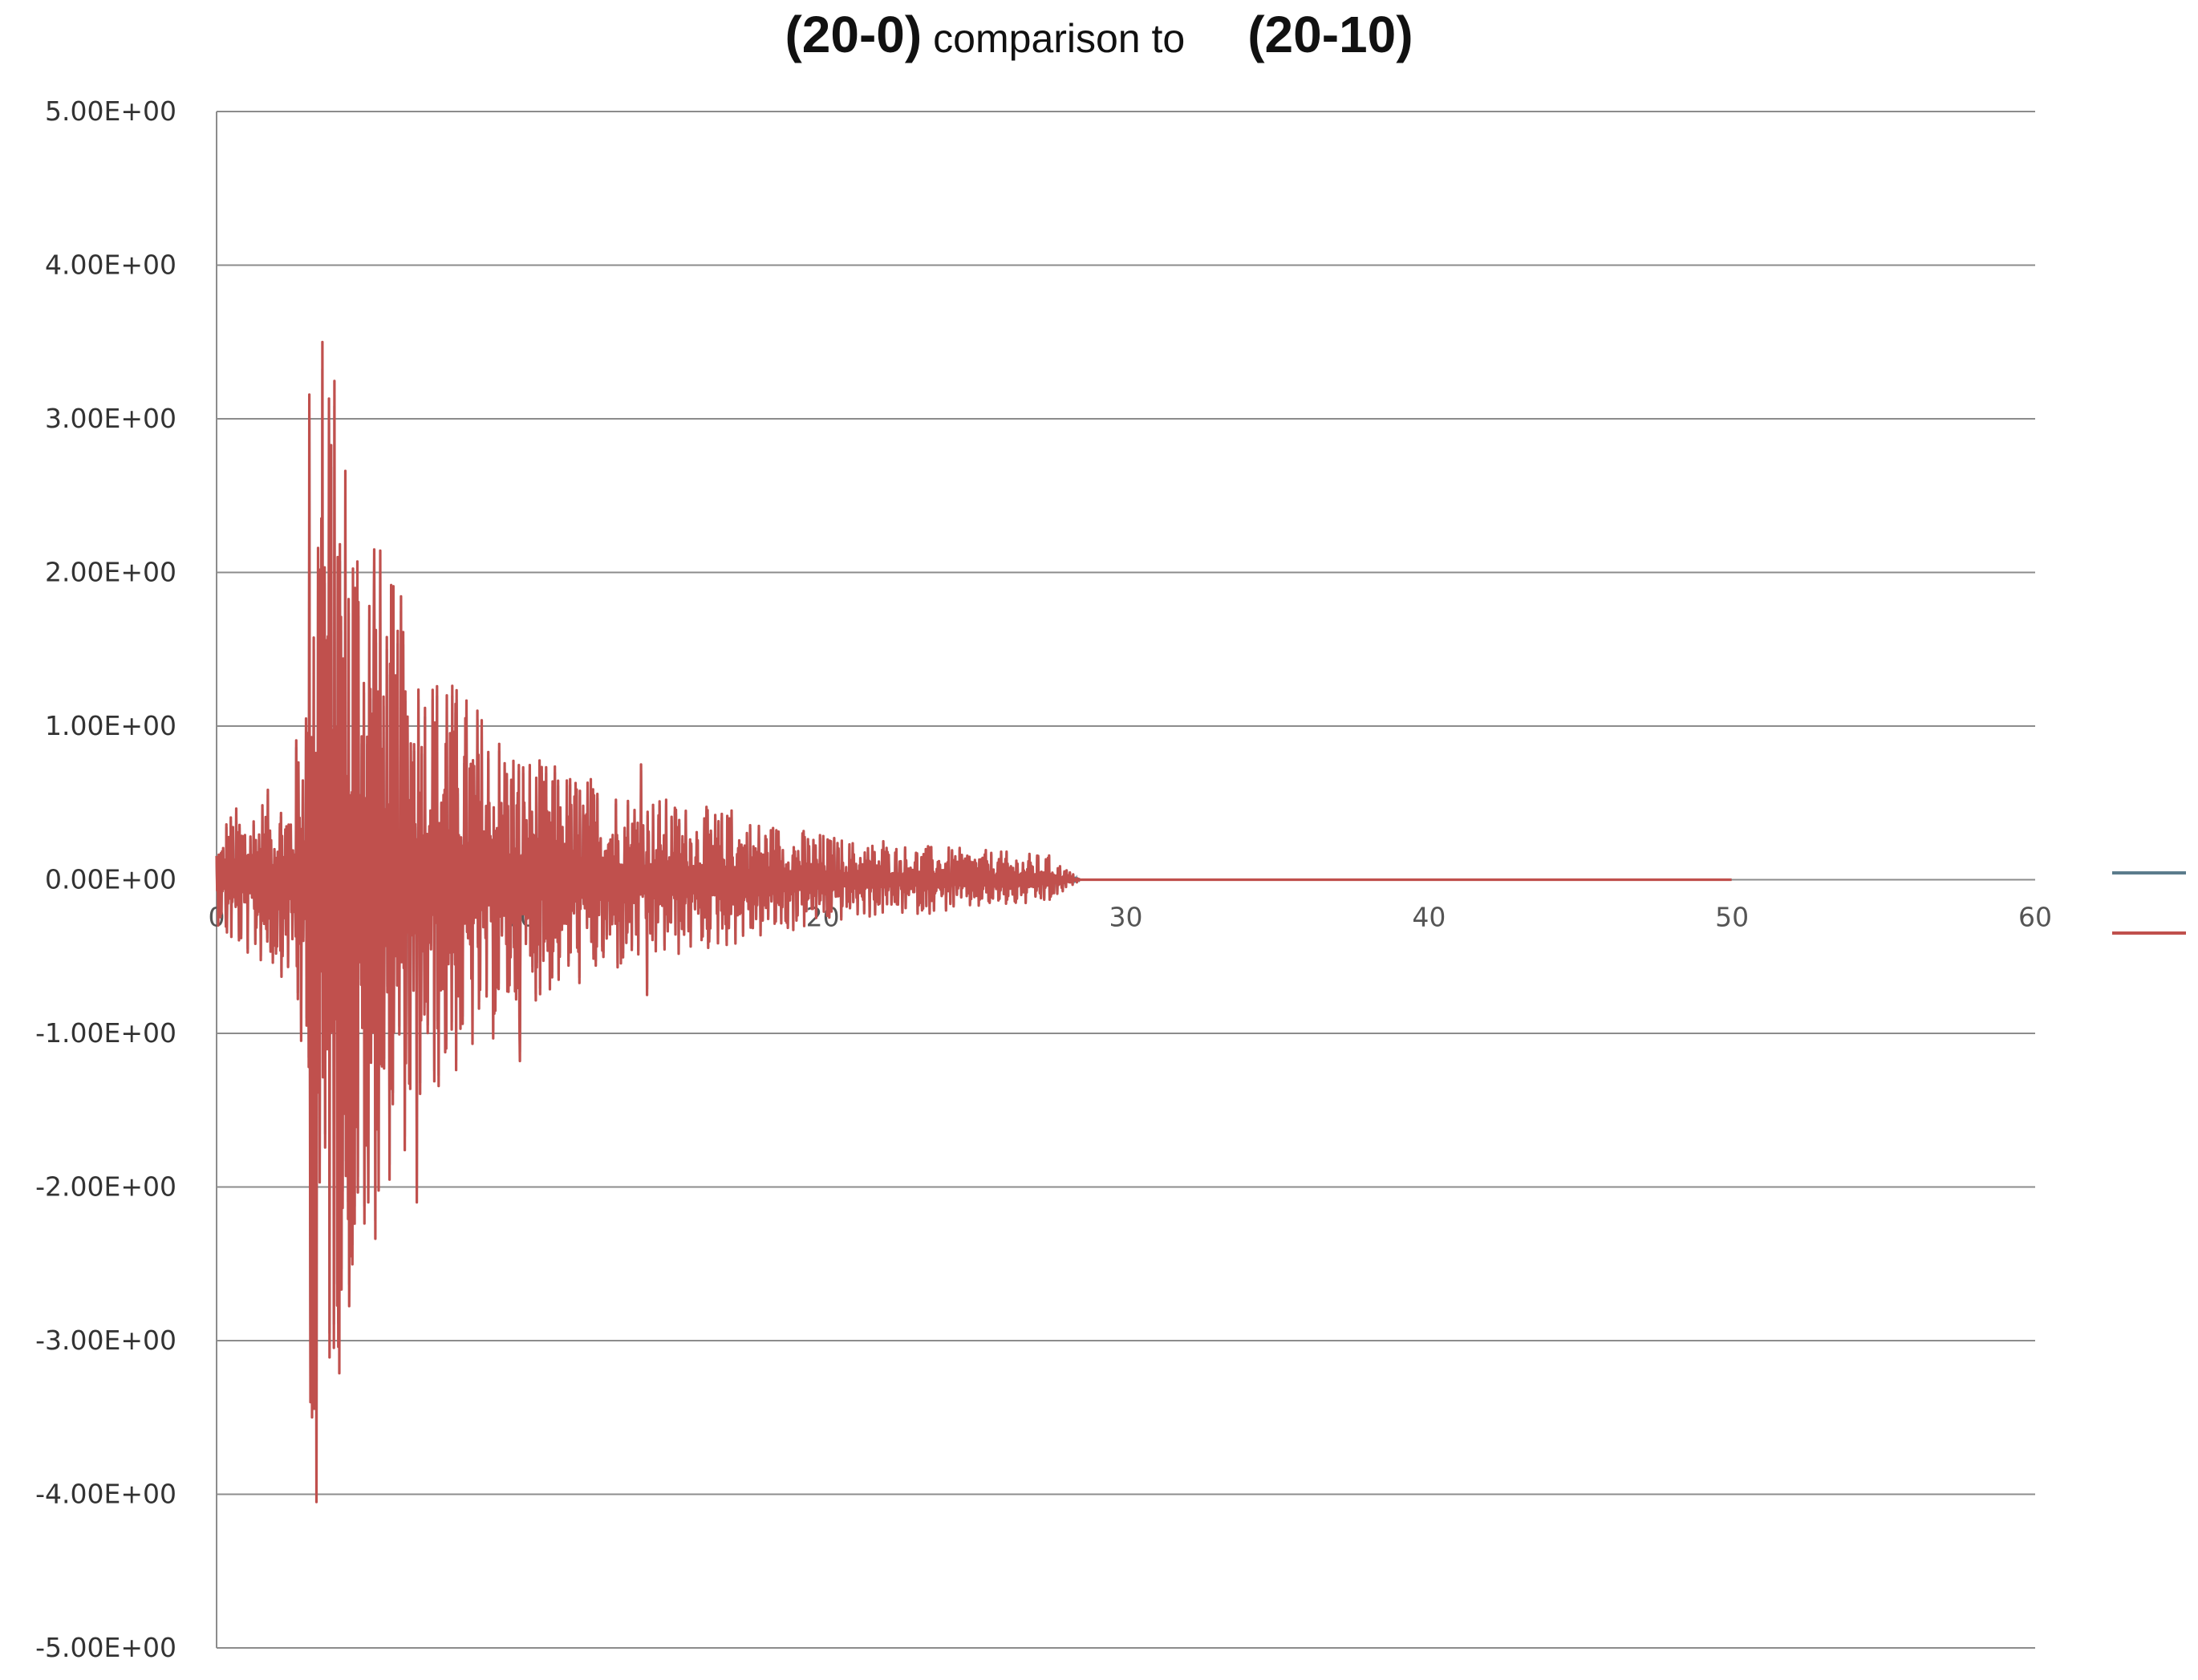 The height and width of the screenshot is (1680, 2198). What do you see at coordinates (1732, 917) in the screenshot?
I see `x-tick-label: 50` at bounding box center [1732, 917].